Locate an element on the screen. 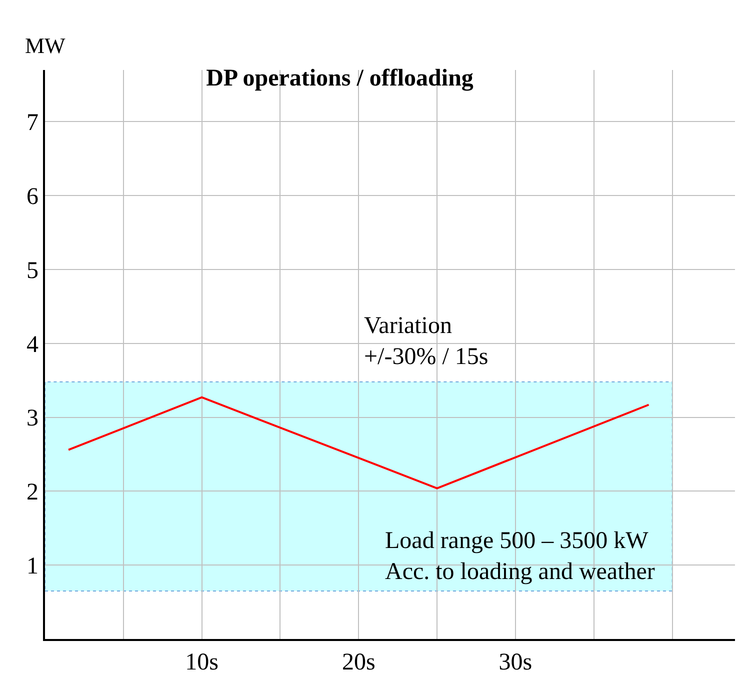 Image resolution: width=755 pixels, height=689 pixels. y-tick-label: 2 is located at coordinates (32, 493).